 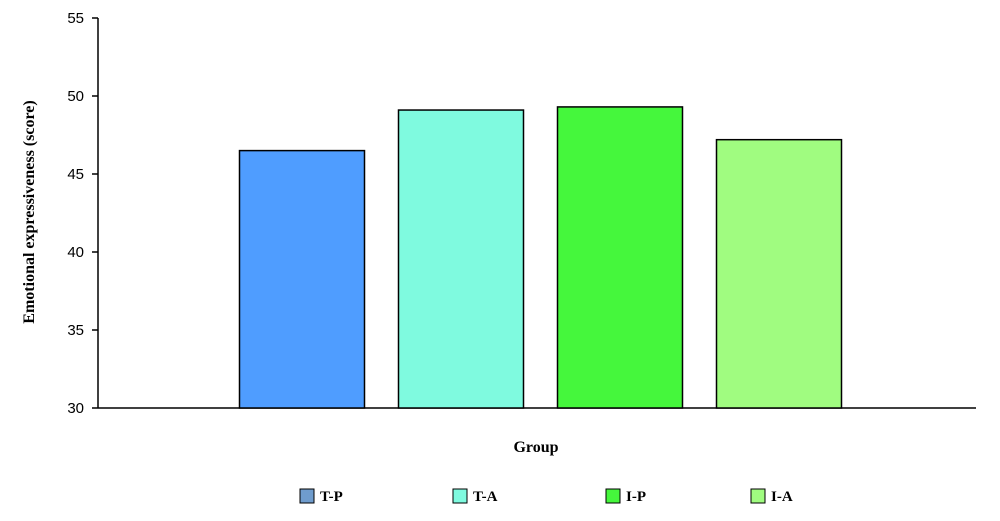 What do you see at coordinates (485, 497) in the screenshot?
I see `legend-label-t-a: T-A` at bounding box center [485, 497].